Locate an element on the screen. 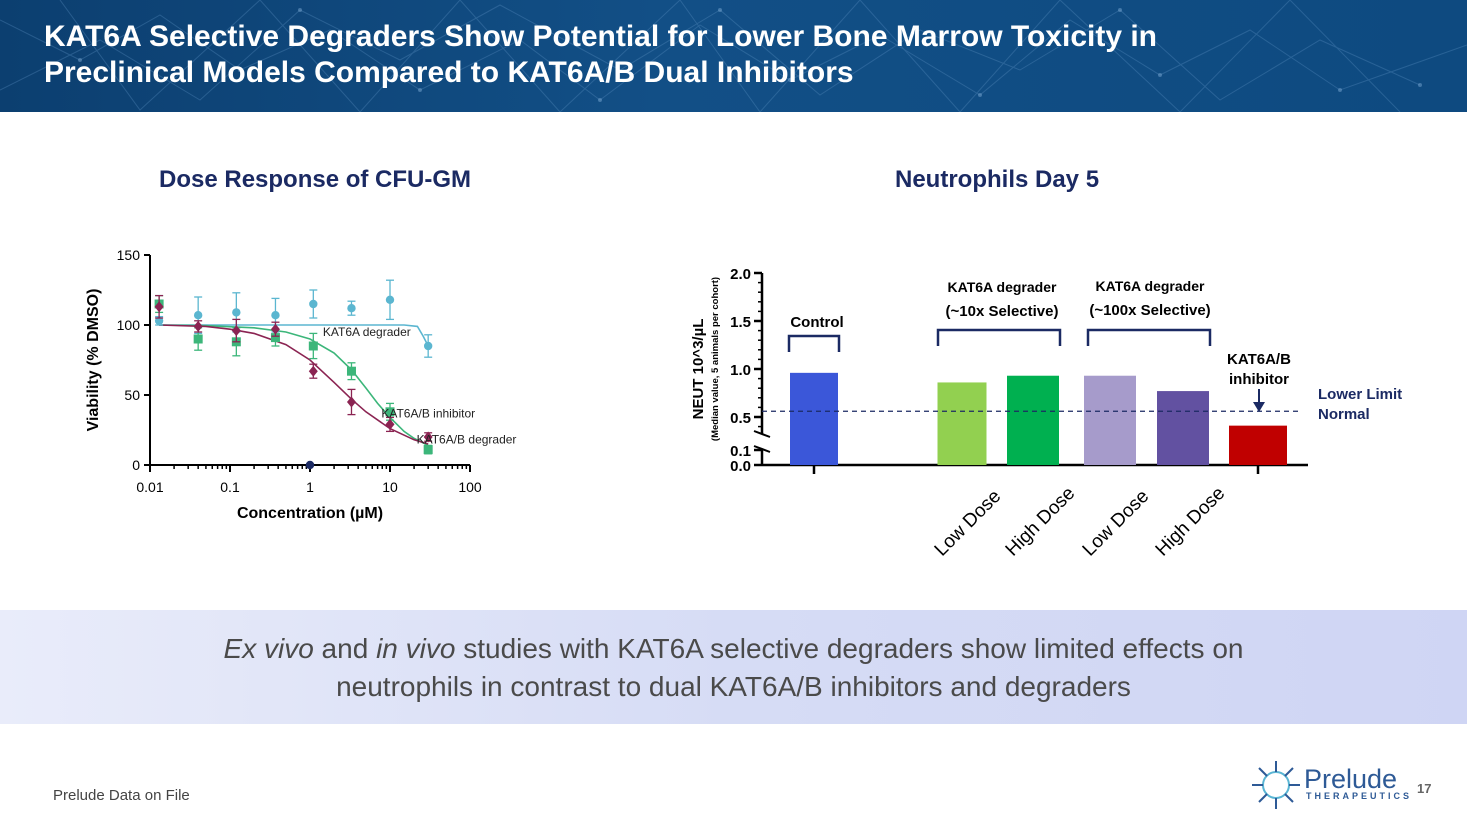  y-tick-label: 2.0 is located at coordinates (740, 274).